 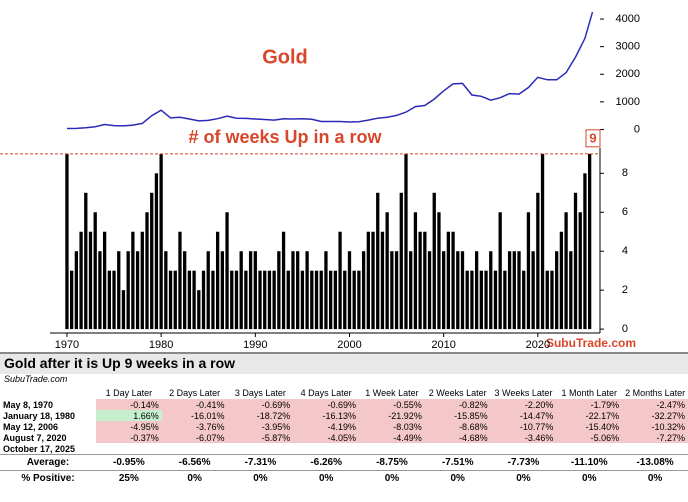 What do you see at coordinates (194, 404) in the screenshot?
I see `cell: -0.41%` at bounding box center [194, 404].